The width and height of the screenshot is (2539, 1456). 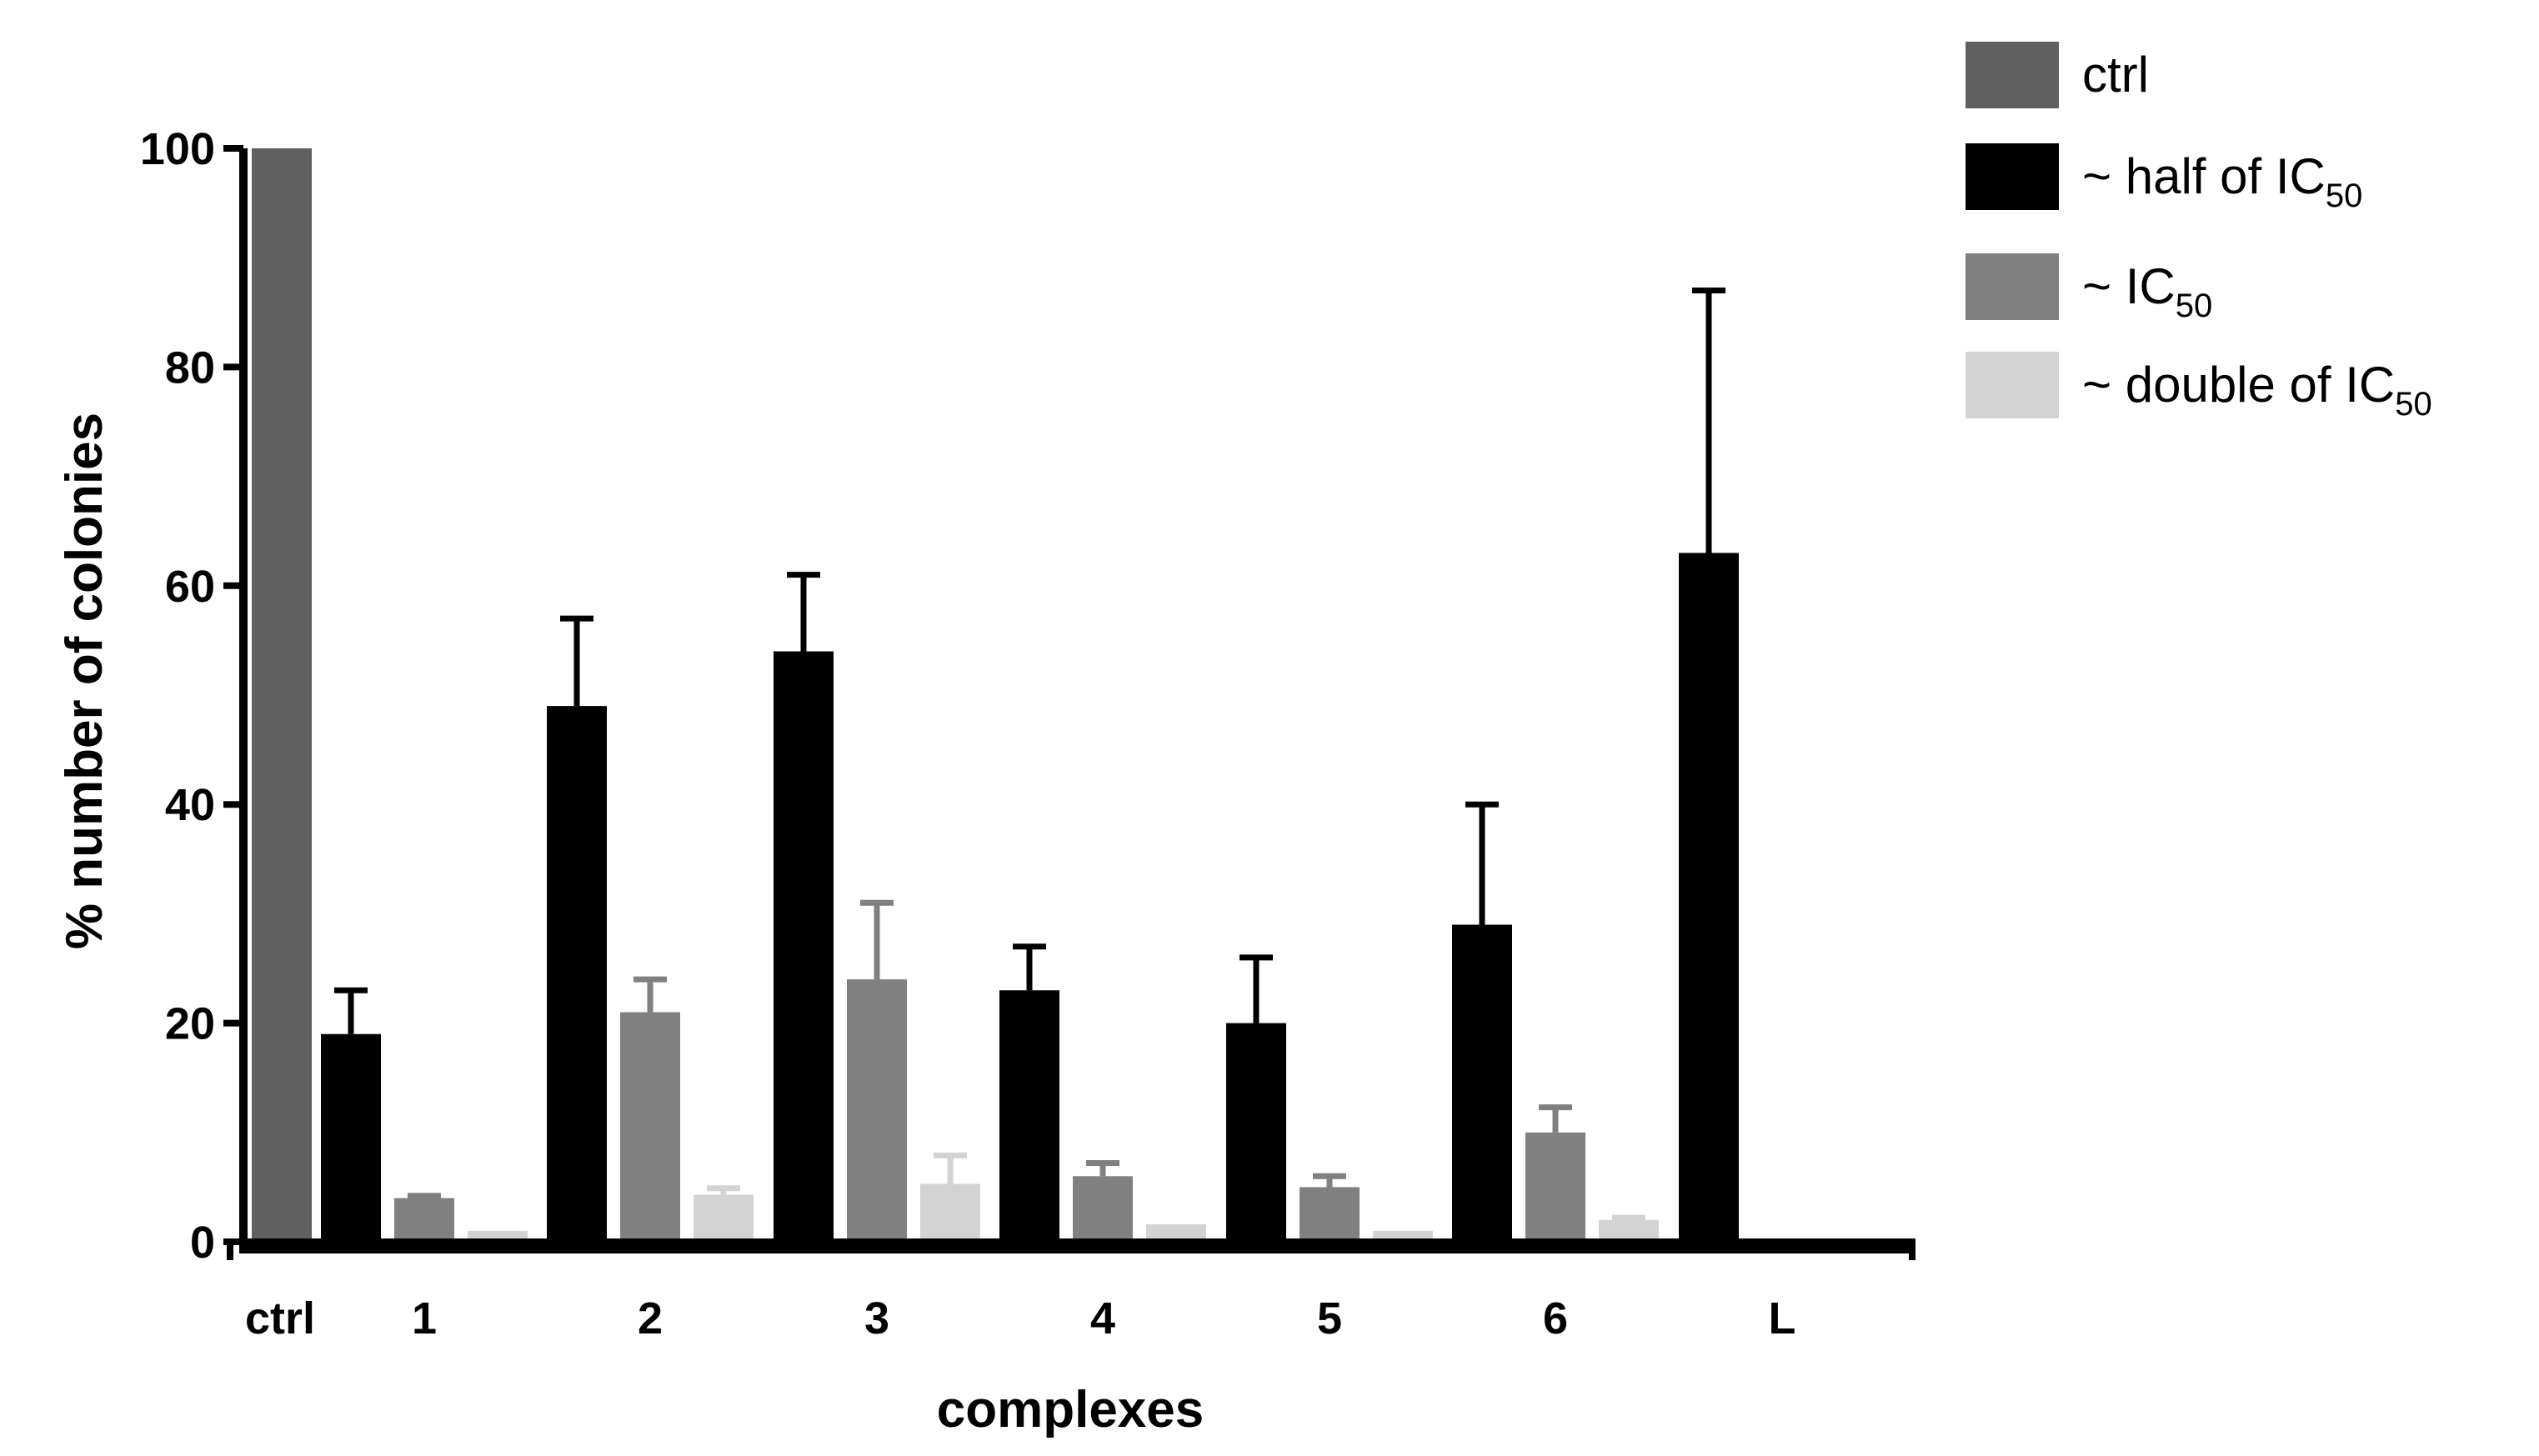 I want to click on legend-label-main-0: ctrl, so click(x=2115, y=75).